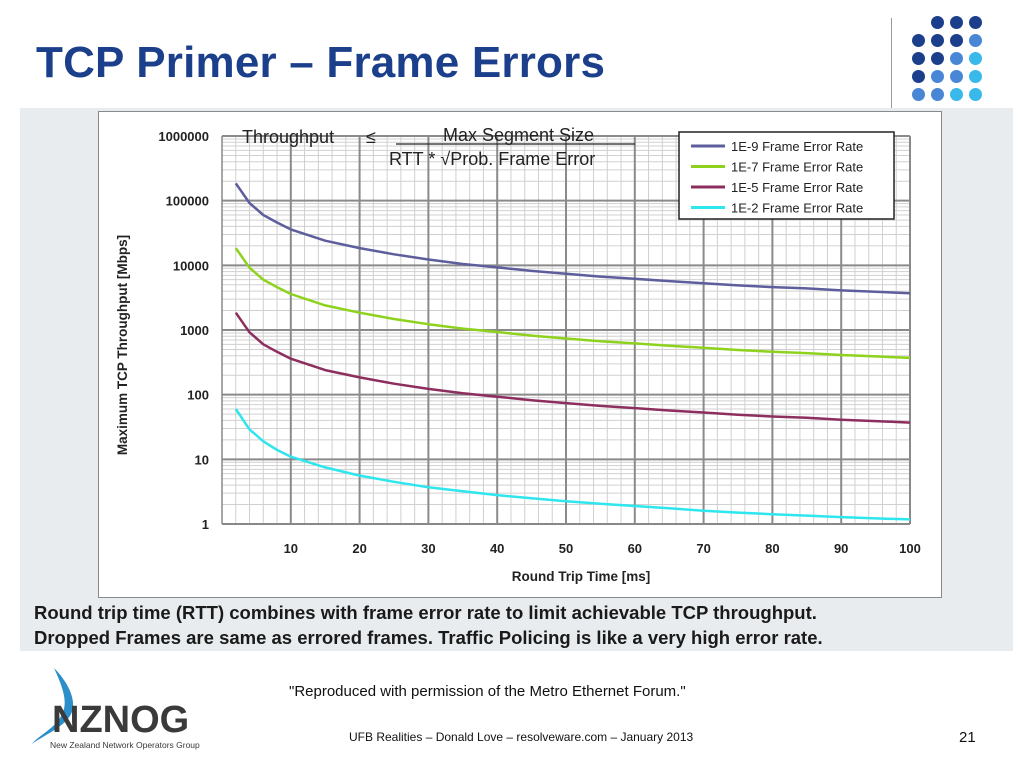  Describe the element at coordinates (910, 548) in the screenshot. I see `x-tick-label: 100` at that location.